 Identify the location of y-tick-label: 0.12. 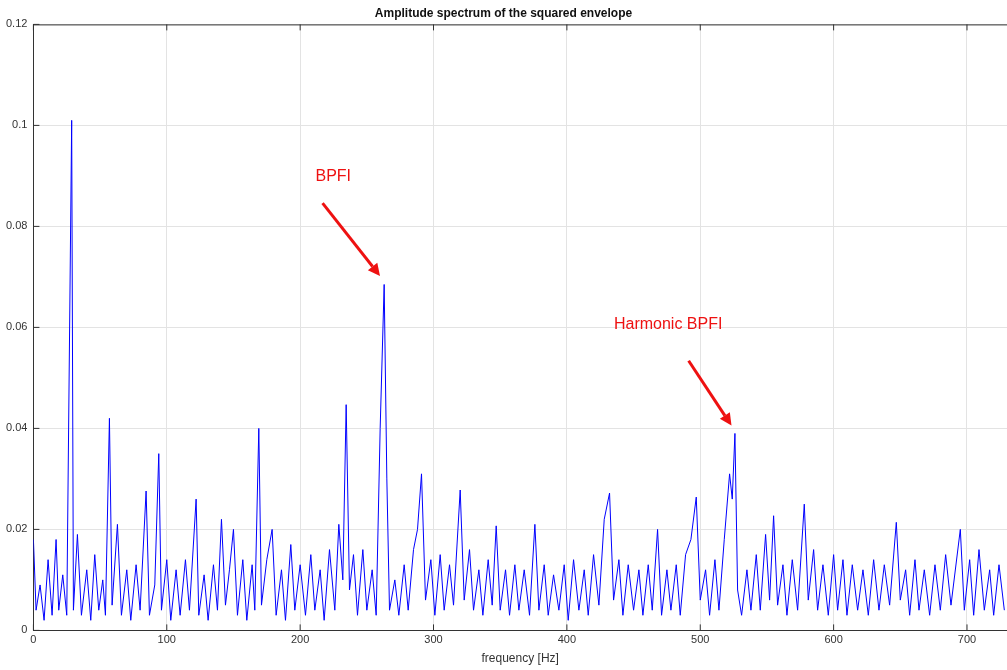
(16, 23).